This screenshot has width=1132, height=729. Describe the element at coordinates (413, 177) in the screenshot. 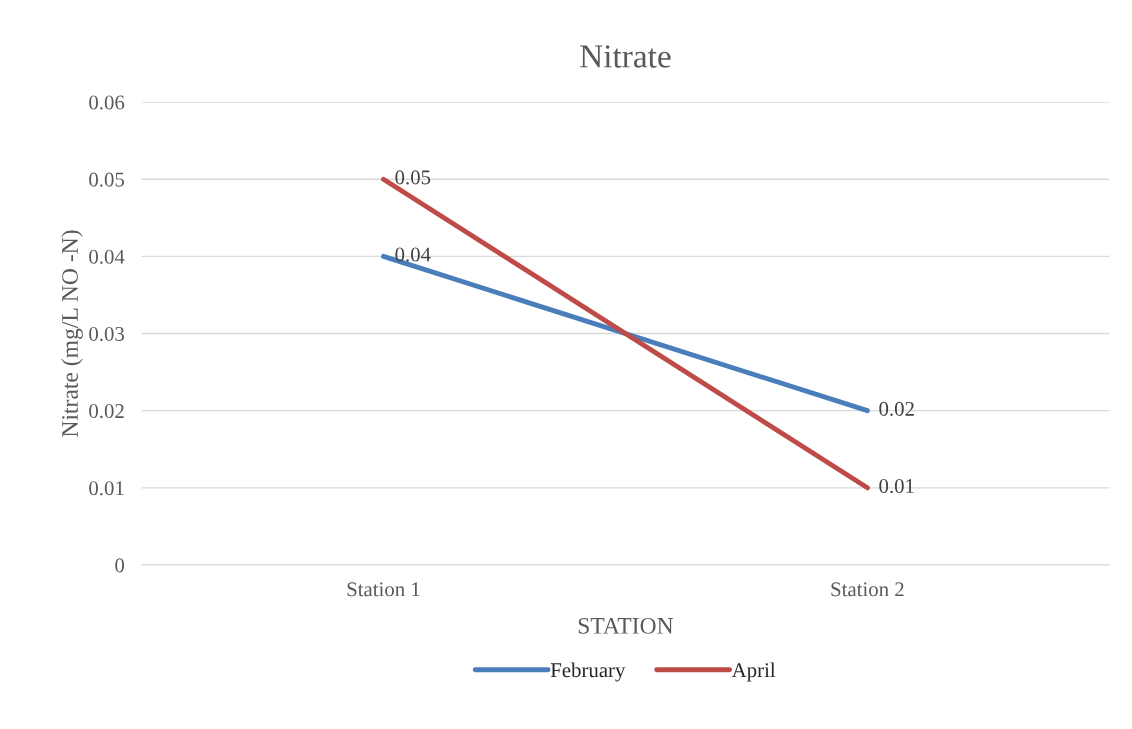

I see `data-label: 0.05` at that location.